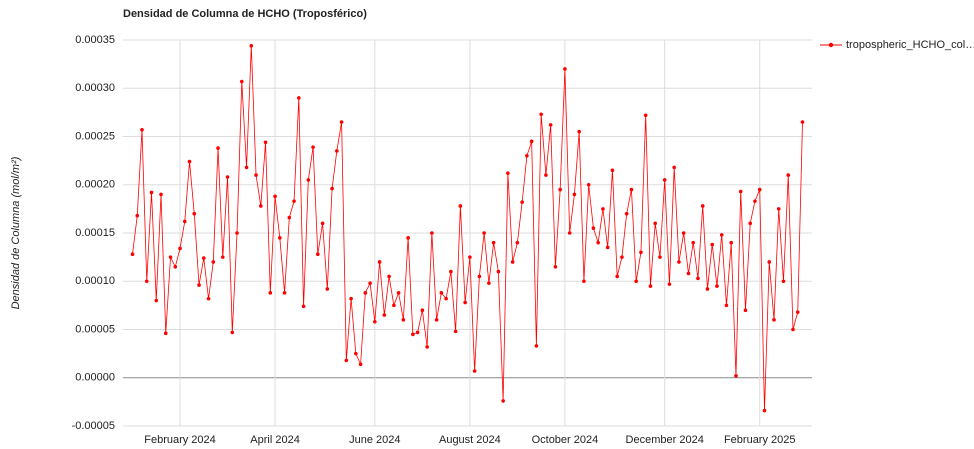 The height and width of the screenshot is (449, 974). Describe the element at coordinates (95, 40) in the screenshot. I see `y-tick-label: 0.00035` at that location.